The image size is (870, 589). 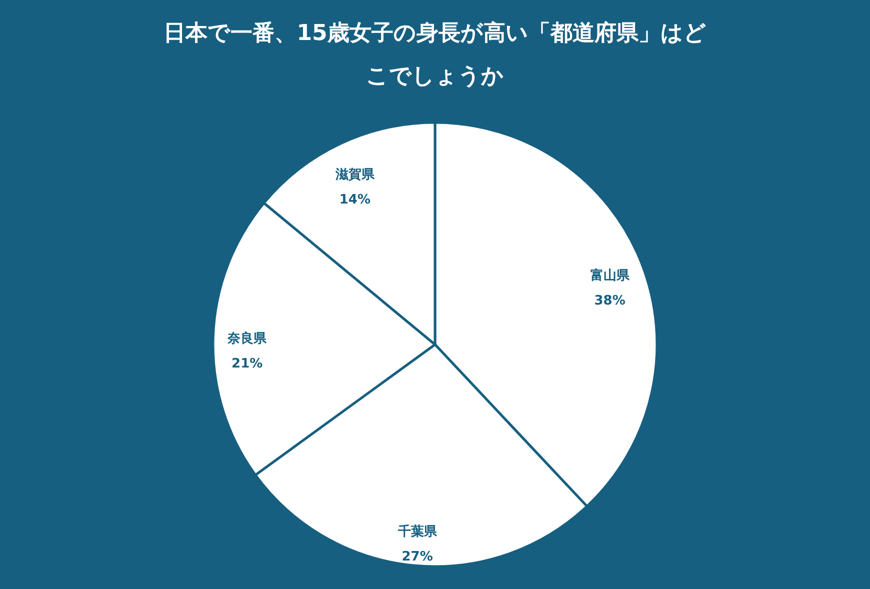 I want to click on slice-label: 滋賀県, so click(x=355, y=174).